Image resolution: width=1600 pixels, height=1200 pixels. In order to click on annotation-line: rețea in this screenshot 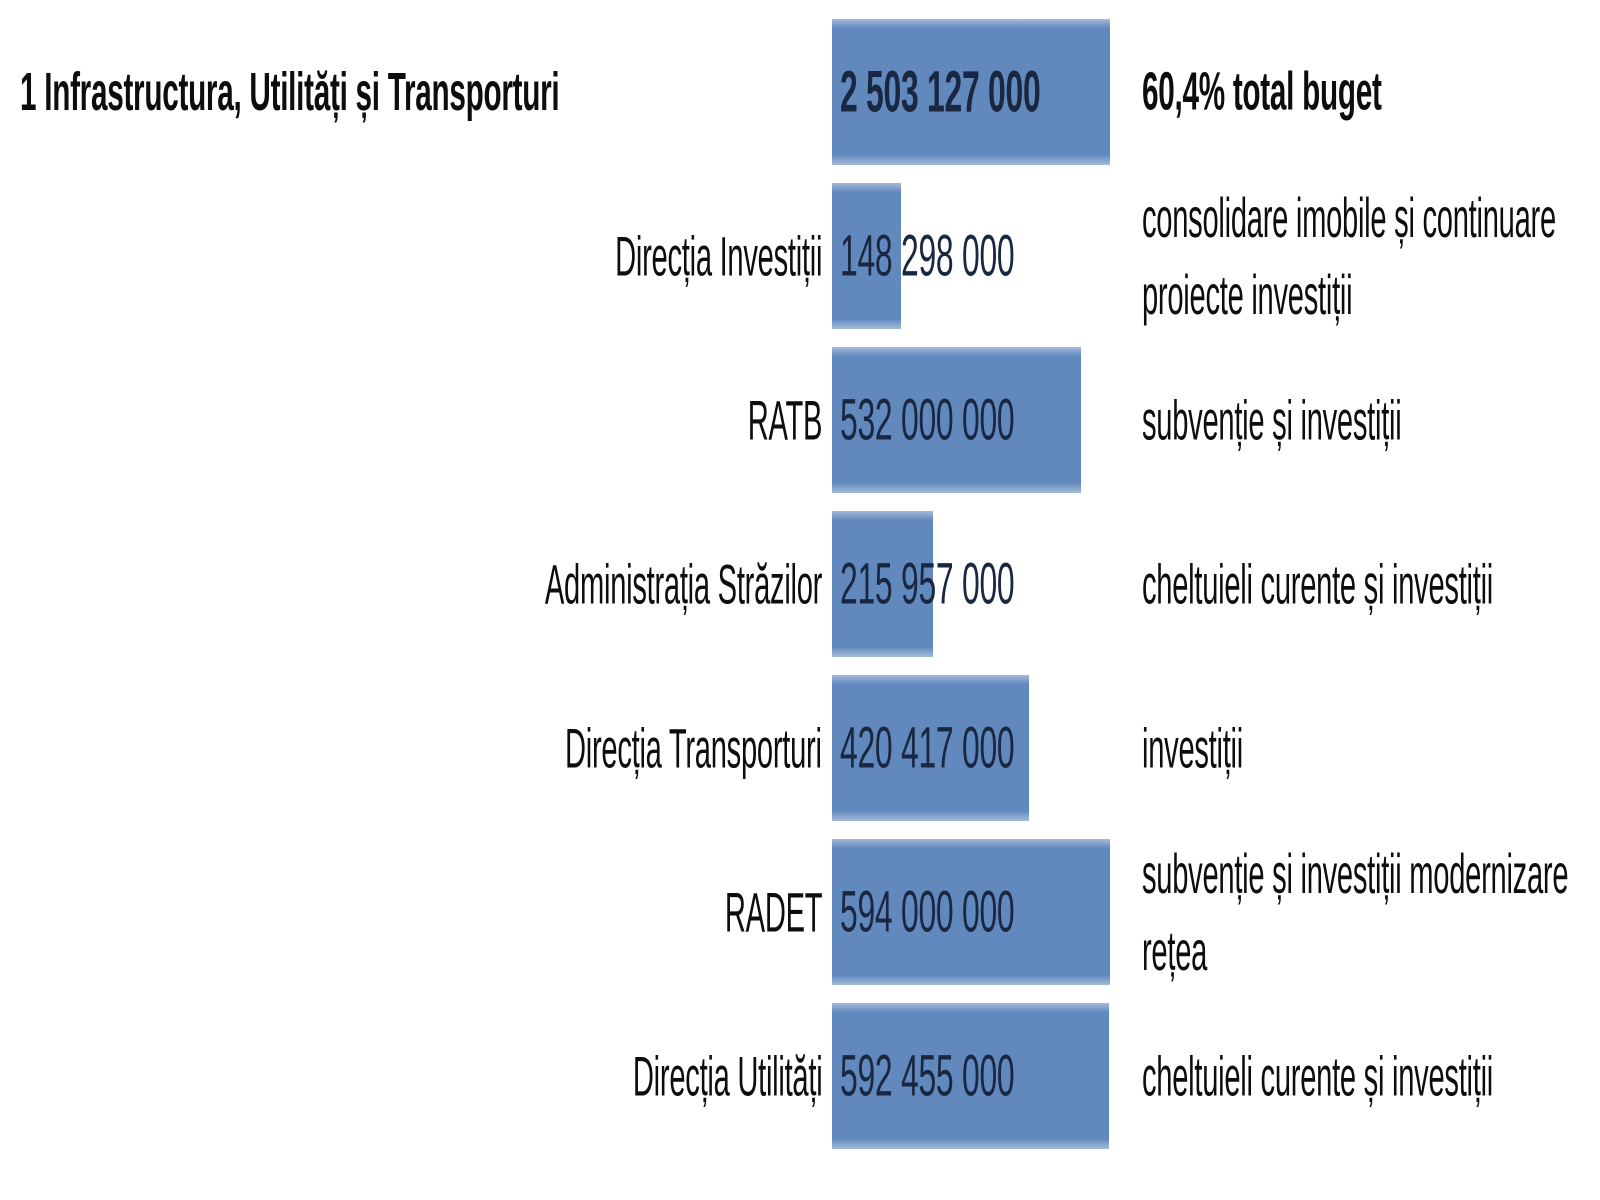, I will do `click(1175, 950)`.